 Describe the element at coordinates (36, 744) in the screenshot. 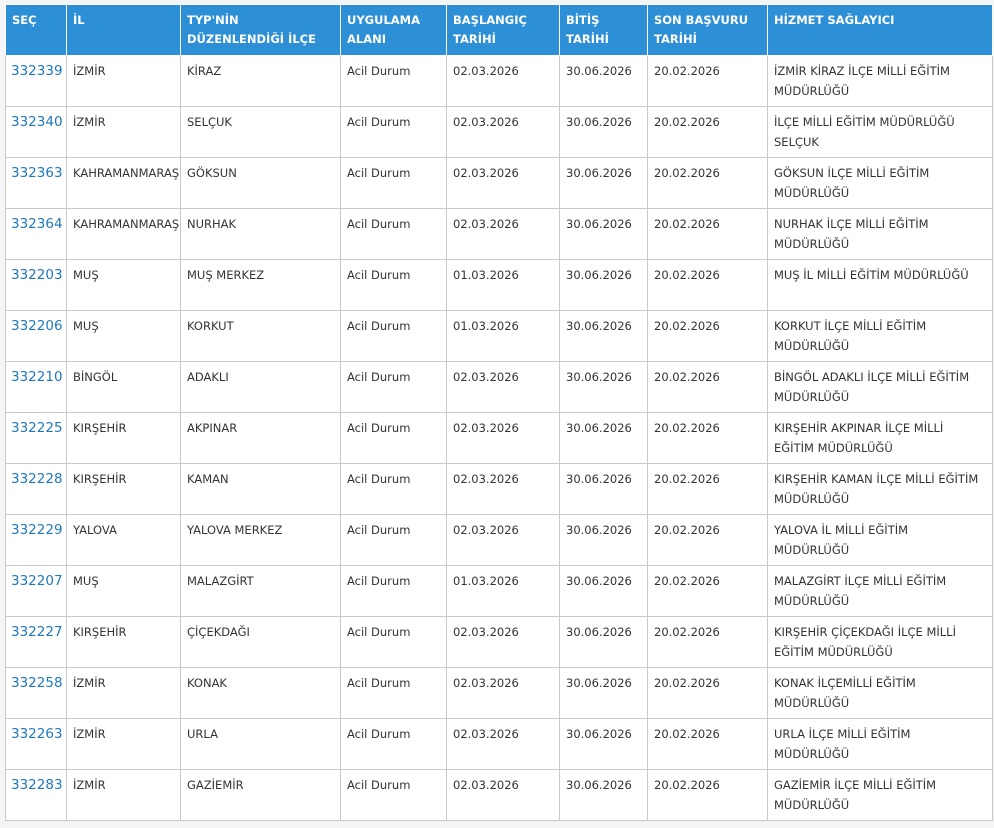

I see `record-link: 332263` at that location.